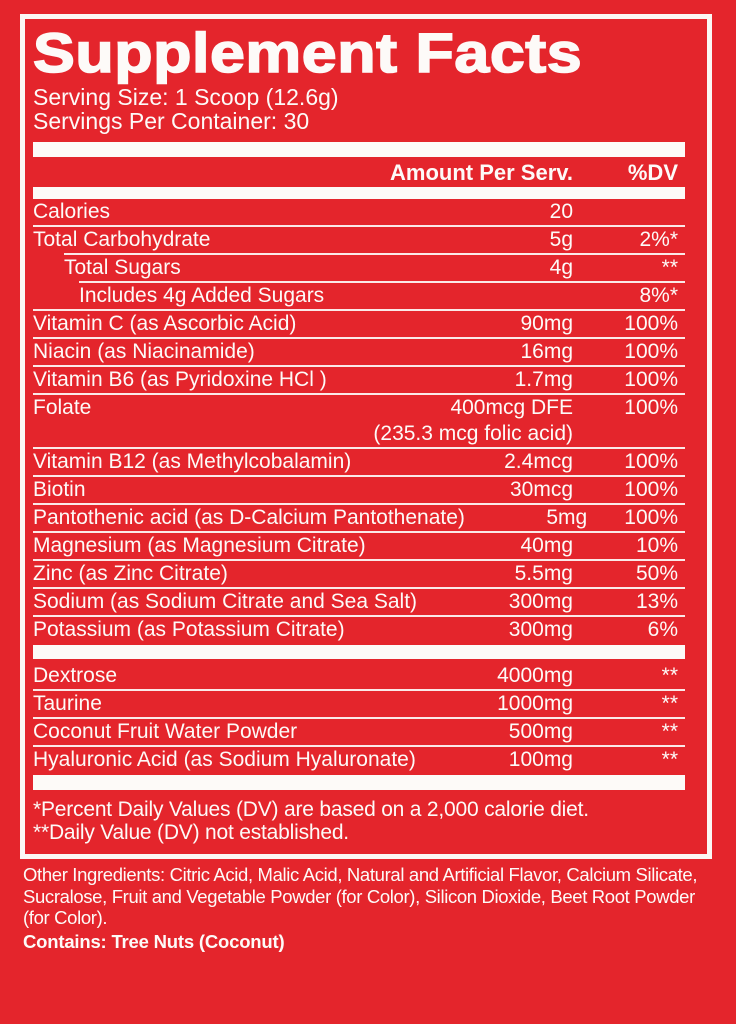 This screenshot has height=1024, width=736. What do you see at coordinates (192, 461) in the screenshot?
I see `nutrient-name: Vitamin B12 (as Methylcobalamin)` at bounding box center [192, 461].